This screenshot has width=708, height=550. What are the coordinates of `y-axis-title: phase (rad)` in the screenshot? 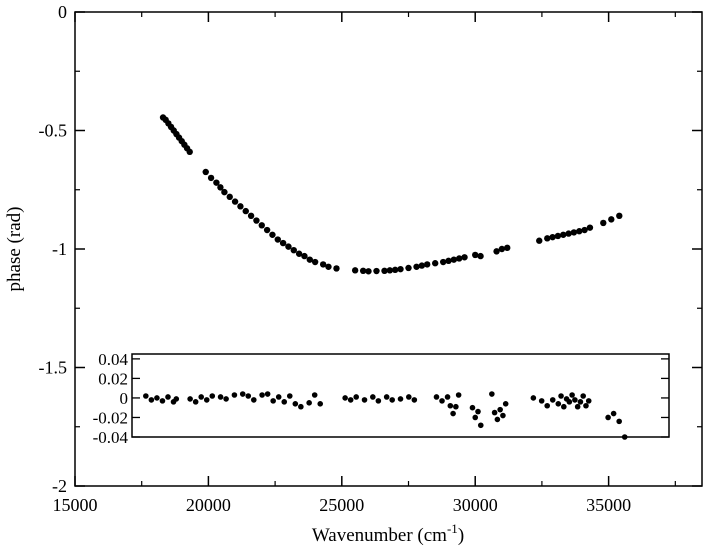 It's located at (14, 249).